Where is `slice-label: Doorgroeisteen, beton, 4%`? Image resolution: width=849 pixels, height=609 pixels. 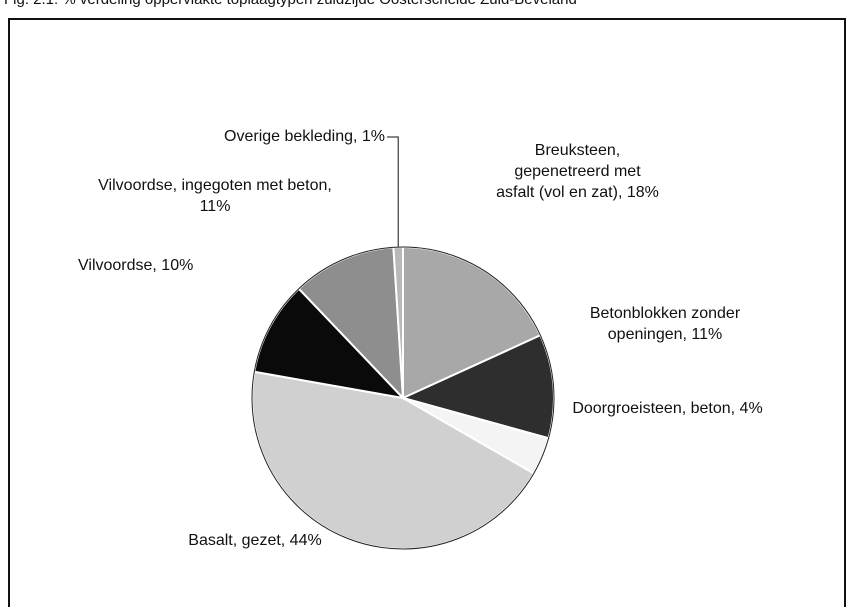 slice-label: Doorgroeisteen, beton, 4% is located at coordinates (667, 408).